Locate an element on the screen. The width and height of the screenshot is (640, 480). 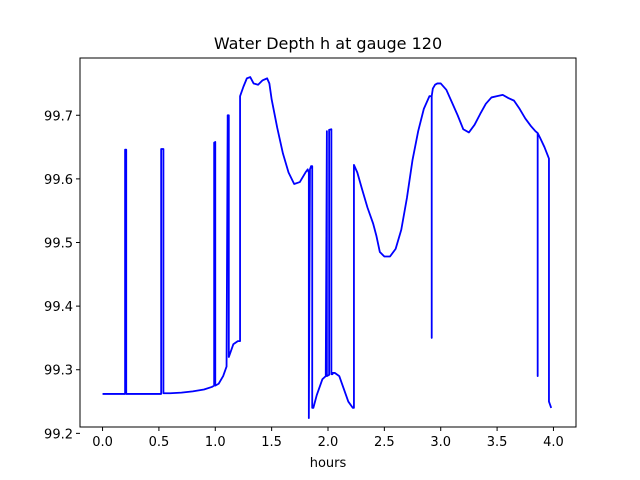
y-tick-label: 99.5 is located at coordinates (58, 244).